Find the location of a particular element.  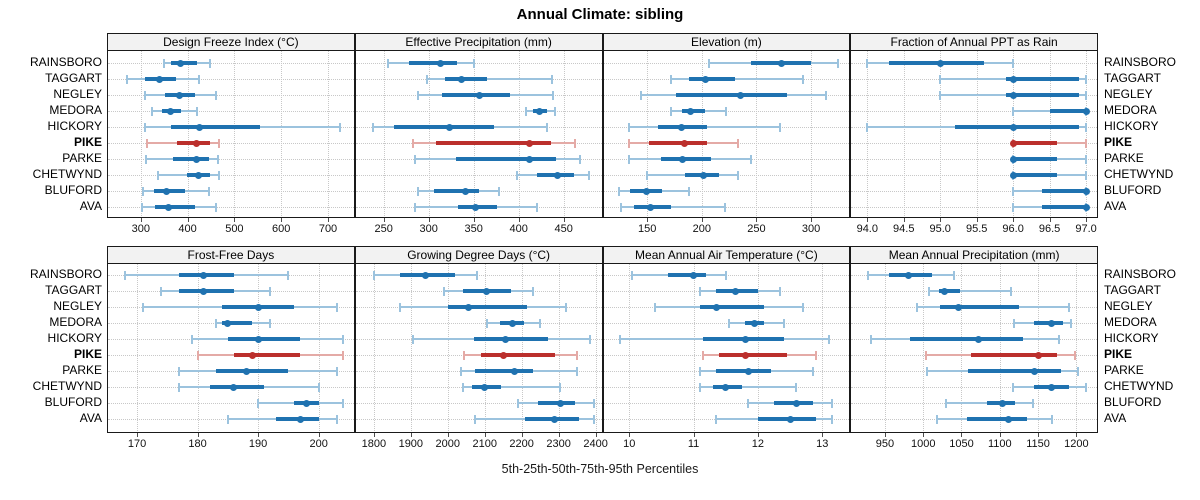

panel-mean-annual-air-temperature-c: Mean Annual Air Temperature (°C) 10 11 12 13 is located at coordinates (726, 348).